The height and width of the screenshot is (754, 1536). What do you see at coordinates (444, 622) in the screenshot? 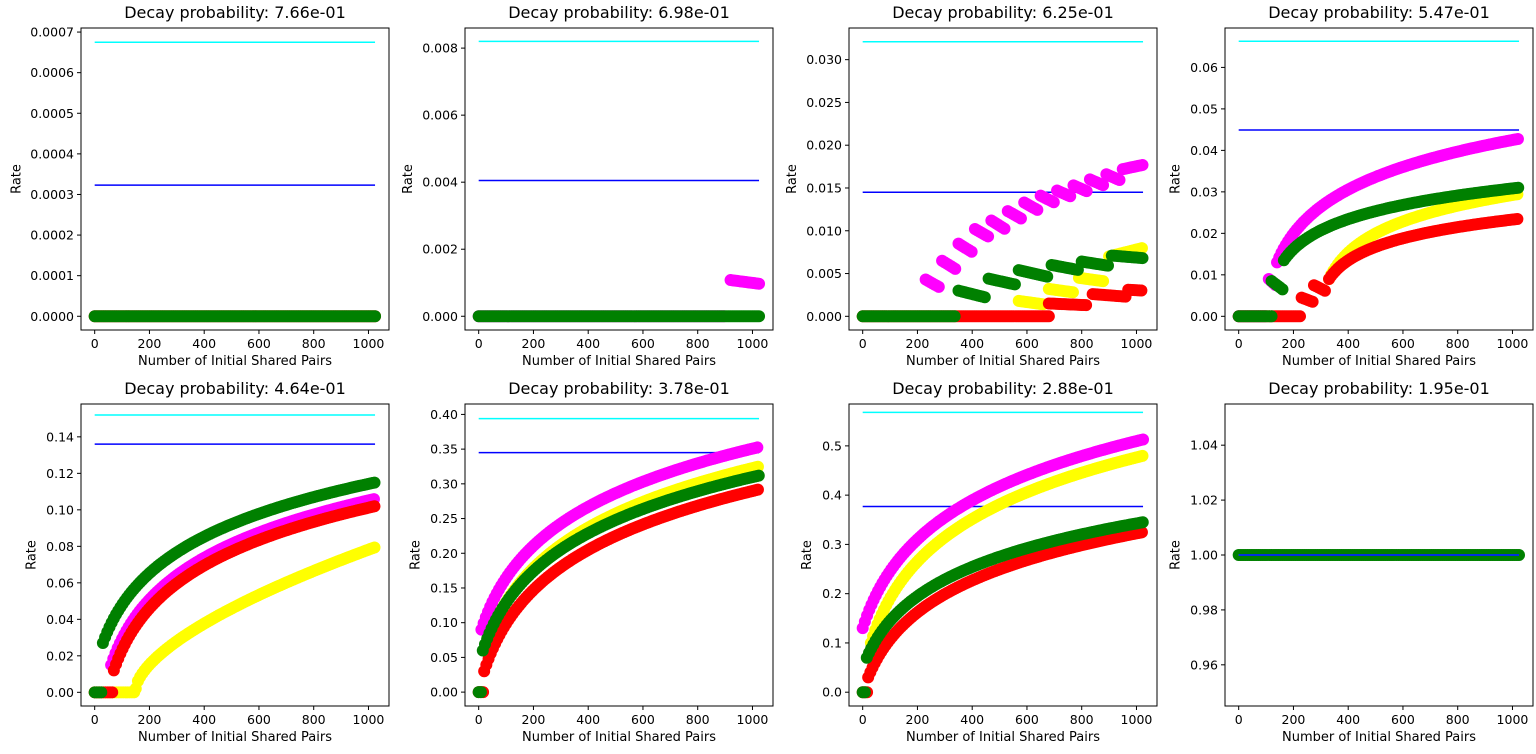
I see `y-tick-label: 0.10` at bounding box center [444, 622].